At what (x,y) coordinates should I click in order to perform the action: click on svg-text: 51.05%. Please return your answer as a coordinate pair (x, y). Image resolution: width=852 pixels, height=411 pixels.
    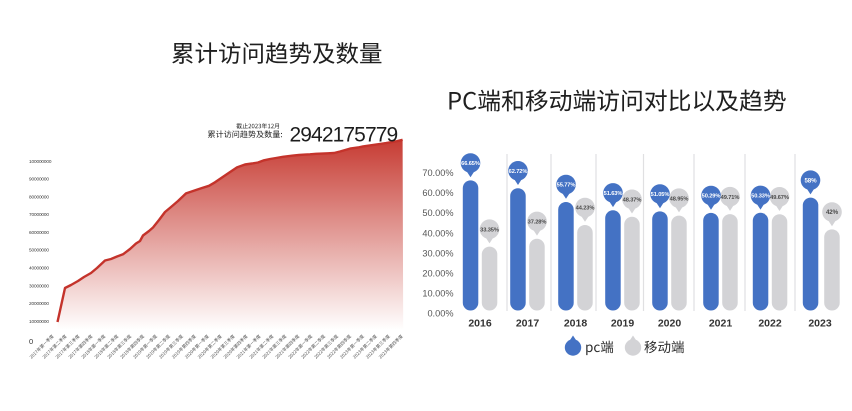
    Looking at the image, I should click on (660, 195).